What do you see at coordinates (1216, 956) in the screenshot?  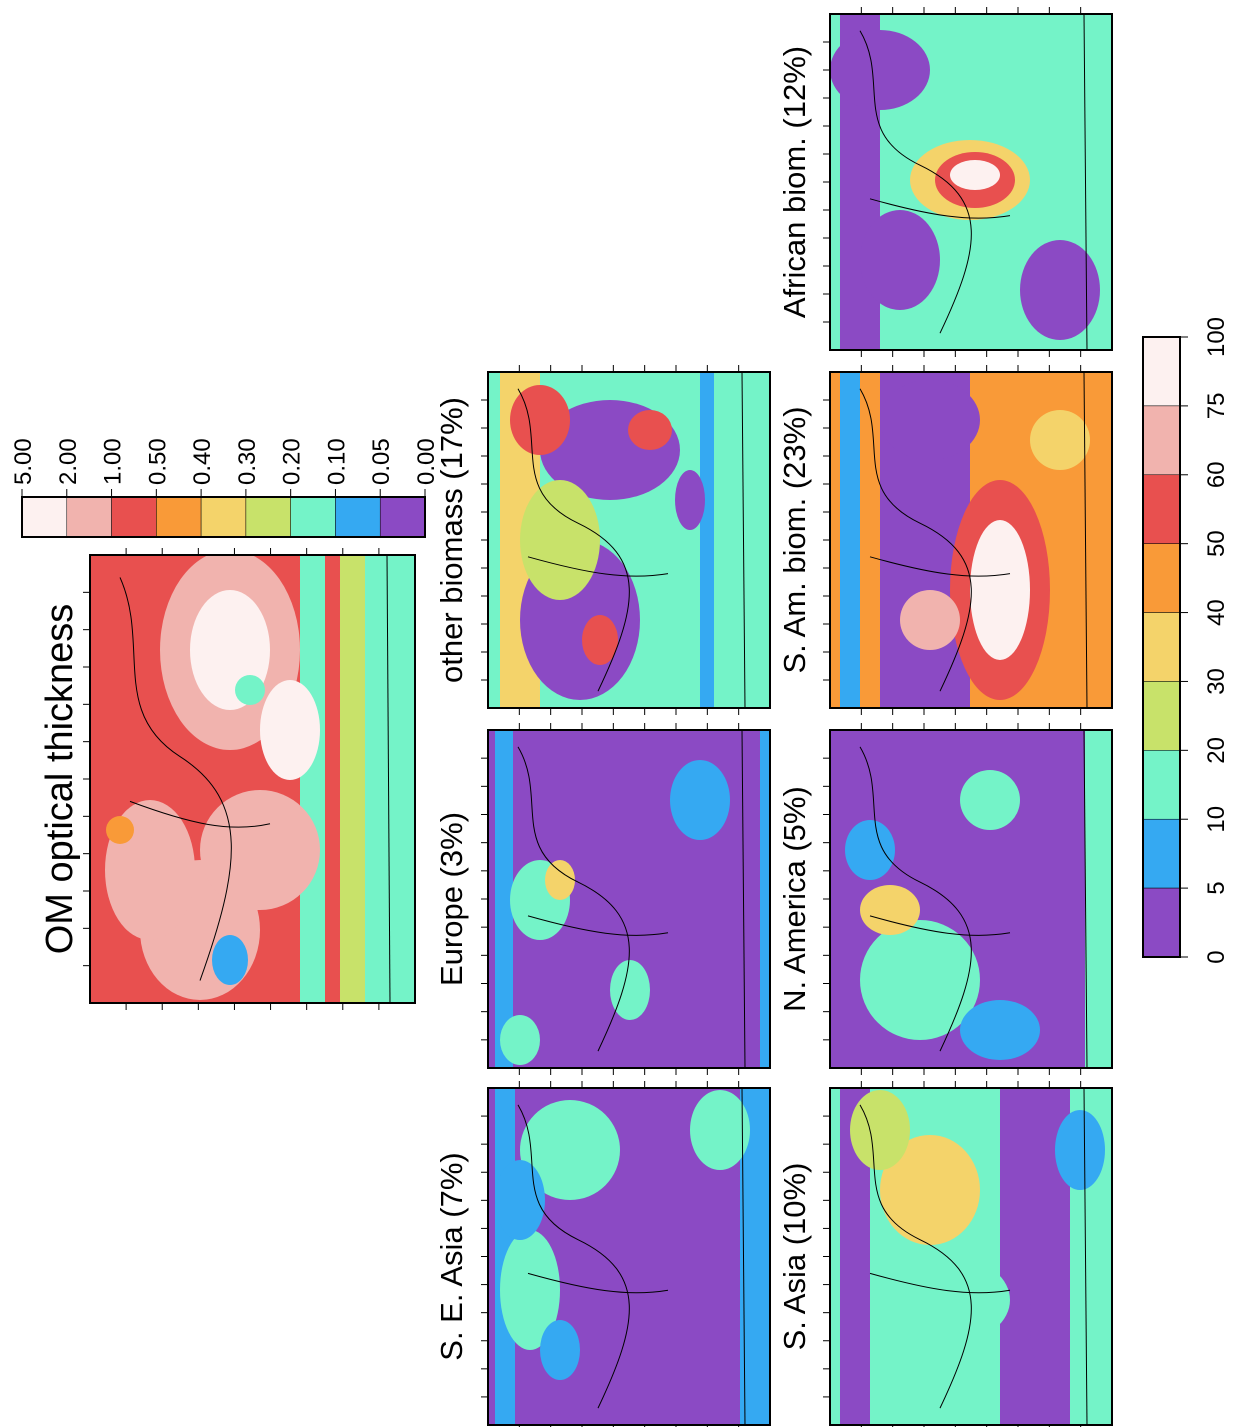 I see `colorbar-label: 0` at bounding box center [1216, 956].